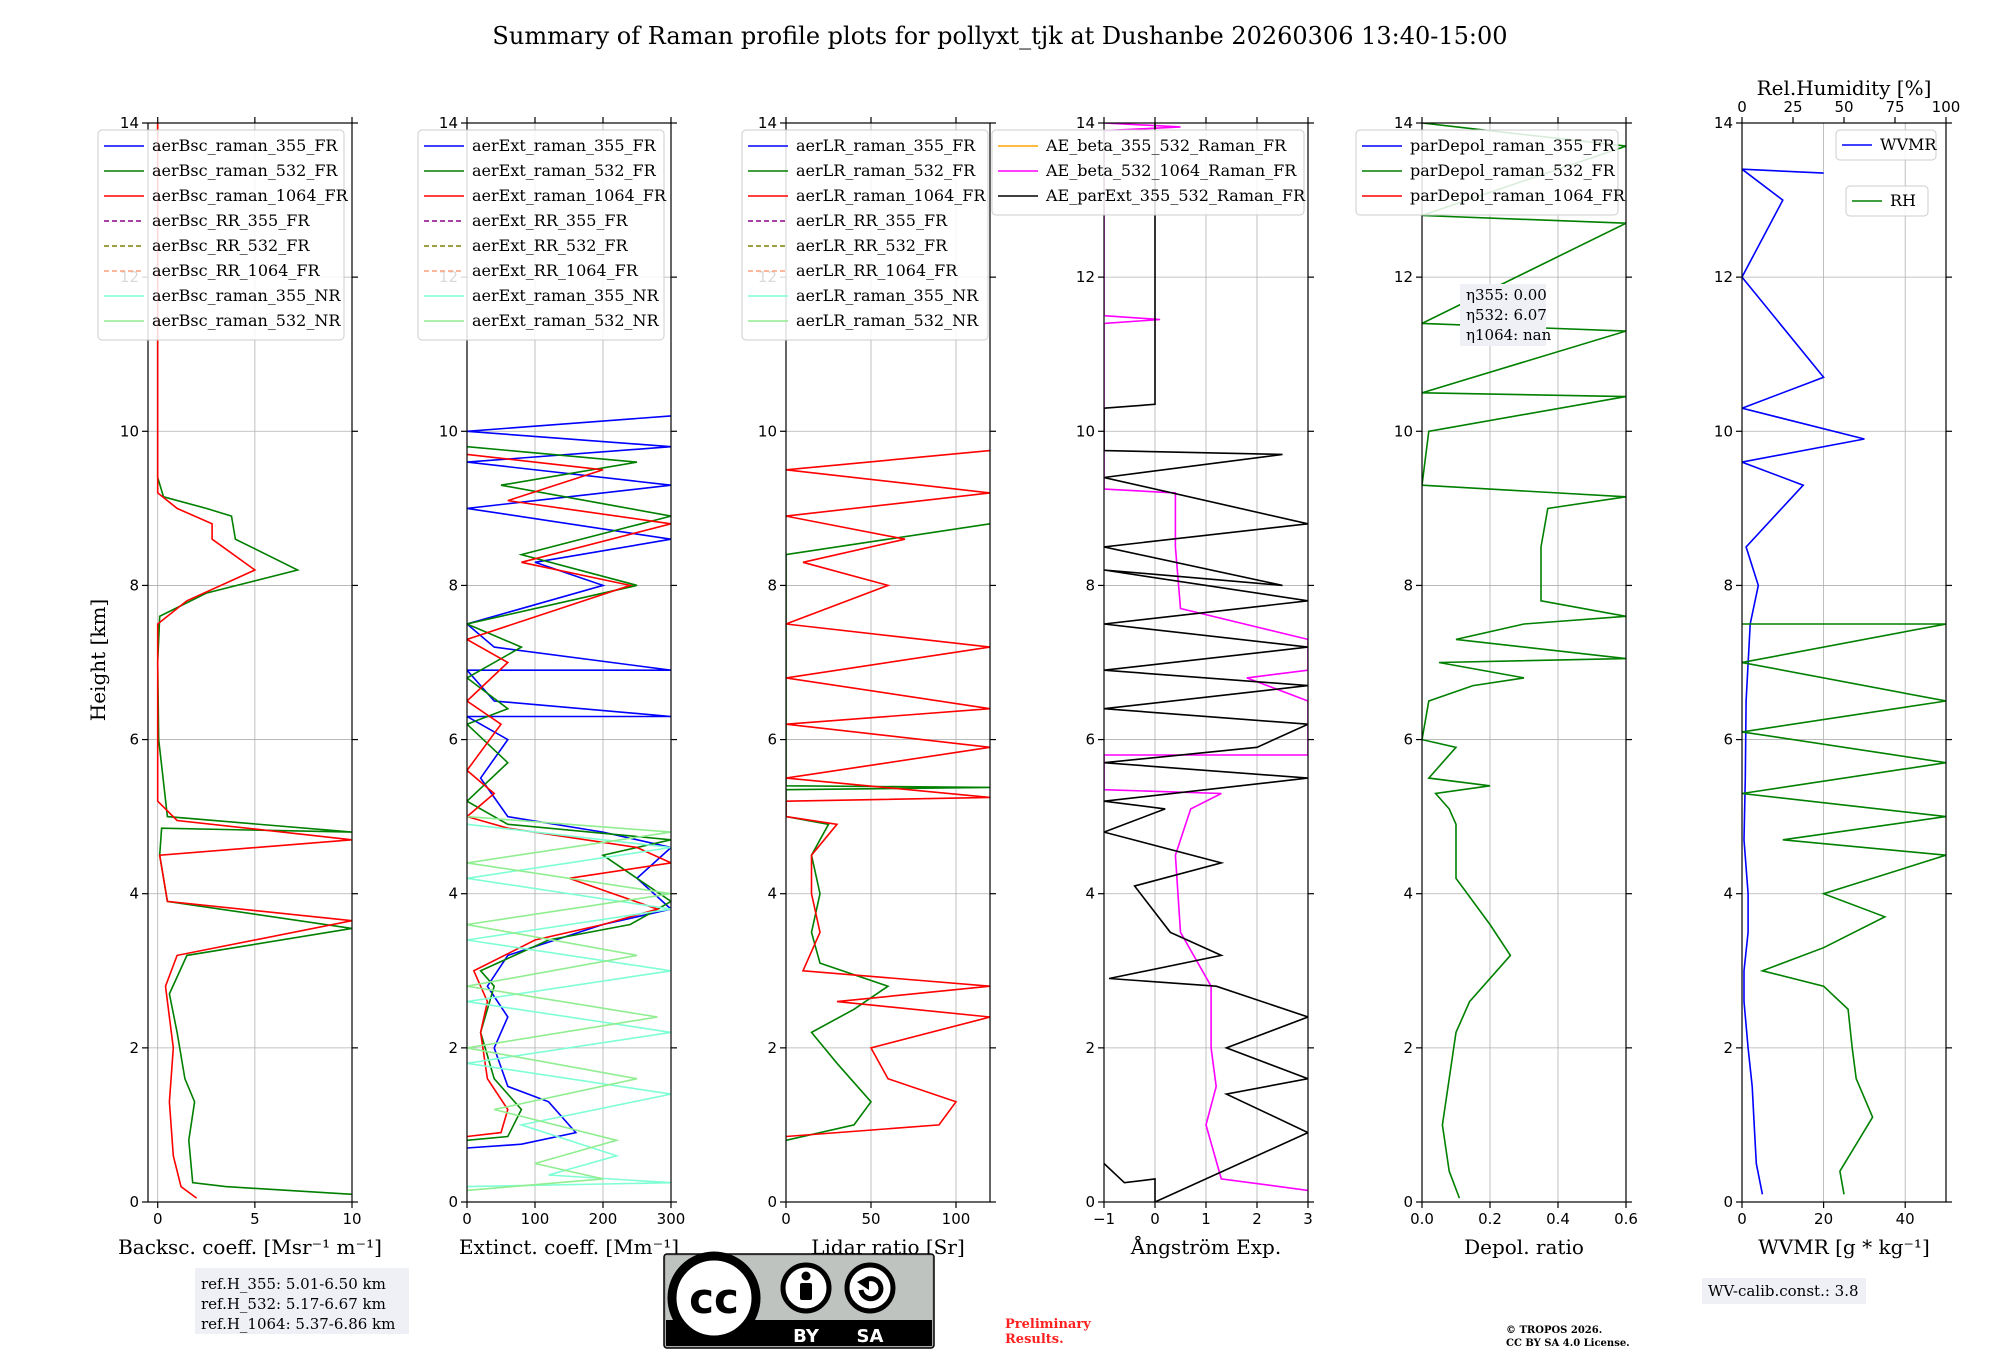 The height and width of the screenshot is (1360, 2000). What do you see at coordinates (569, 1247) in the screenshot?
I see `x-axis-label: Extinct. coeff. [Mm⁻¹]` at bounding box center [569, 1247].